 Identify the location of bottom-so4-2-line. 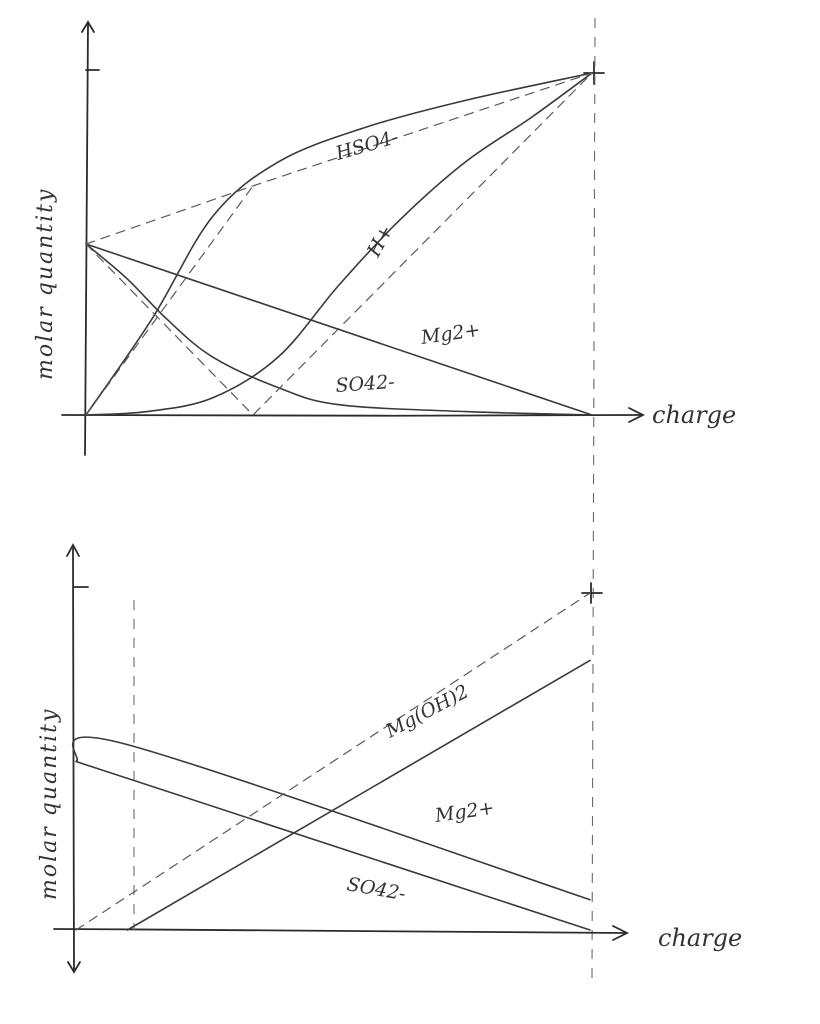
(333, 845).